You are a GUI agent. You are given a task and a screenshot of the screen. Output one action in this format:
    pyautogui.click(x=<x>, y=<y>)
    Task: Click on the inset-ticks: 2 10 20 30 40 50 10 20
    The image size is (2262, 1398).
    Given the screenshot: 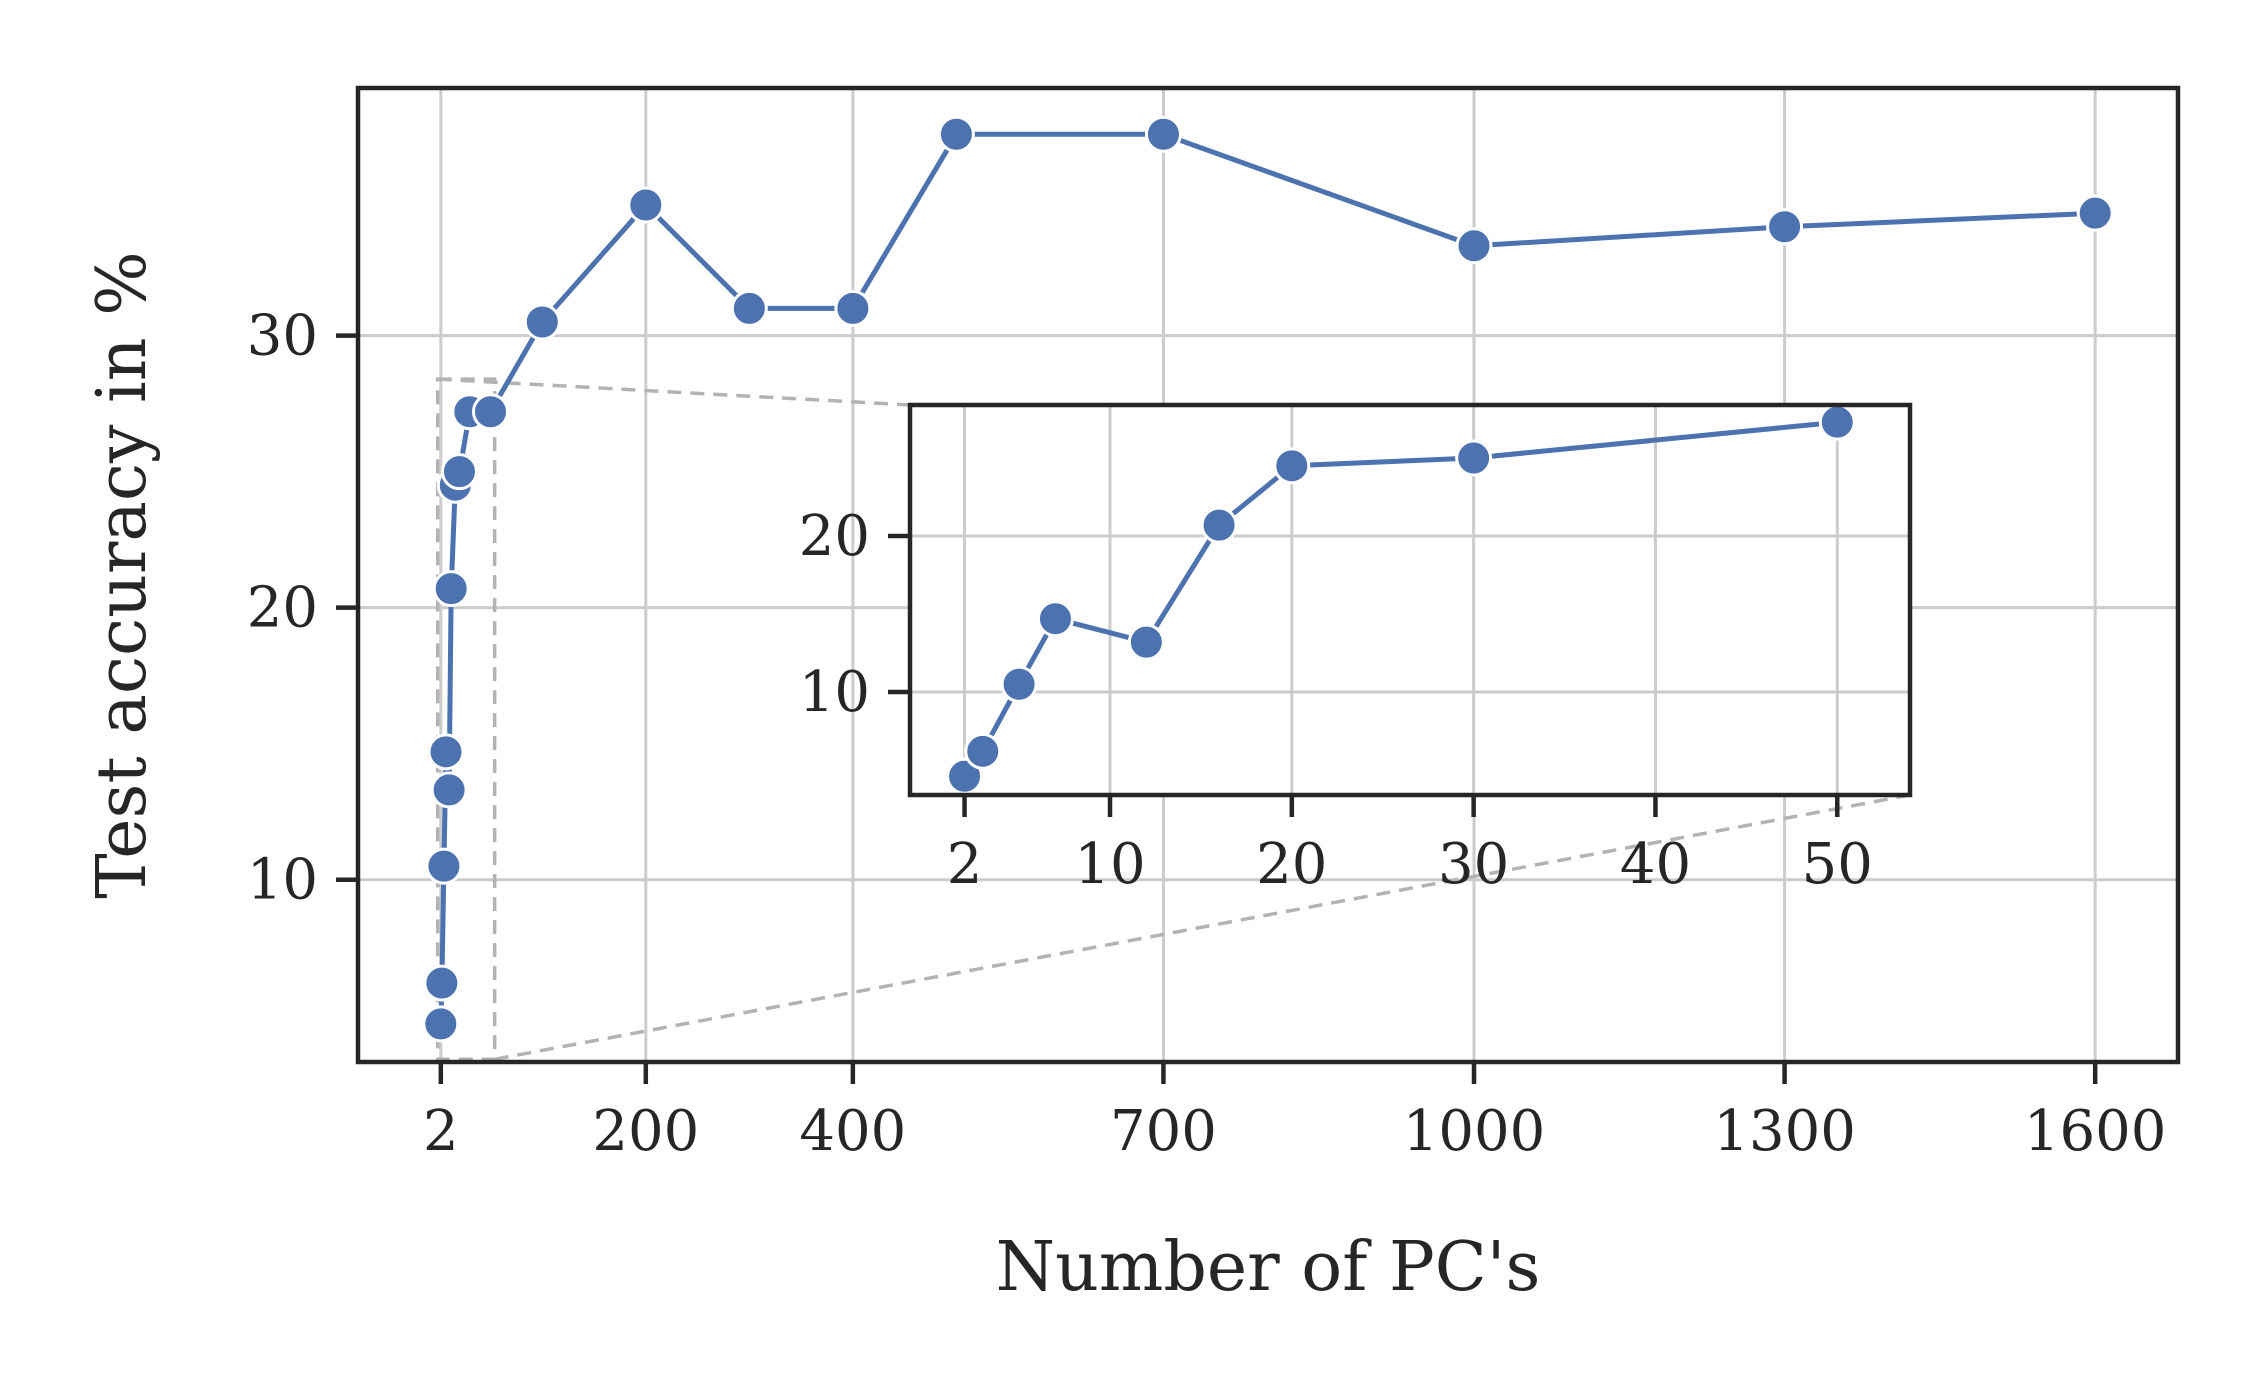 What is the action you would take?
    pyautogui.click(x=1336, y=700)
    